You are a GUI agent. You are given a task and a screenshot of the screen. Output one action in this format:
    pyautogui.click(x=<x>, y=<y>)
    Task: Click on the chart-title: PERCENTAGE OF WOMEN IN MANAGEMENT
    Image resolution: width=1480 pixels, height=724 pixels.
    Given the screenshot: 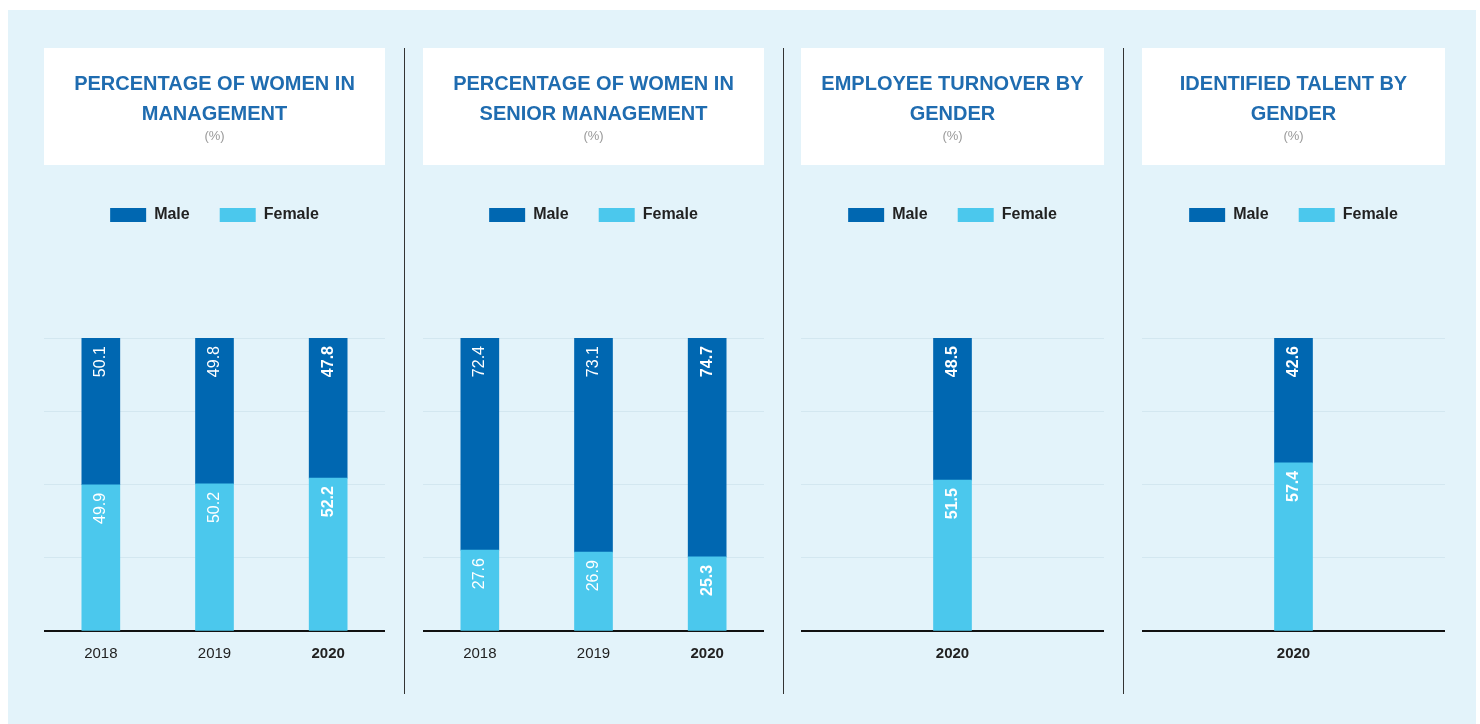 What is the action you would take?
    pyautogui.click(x=214, y=98)
    